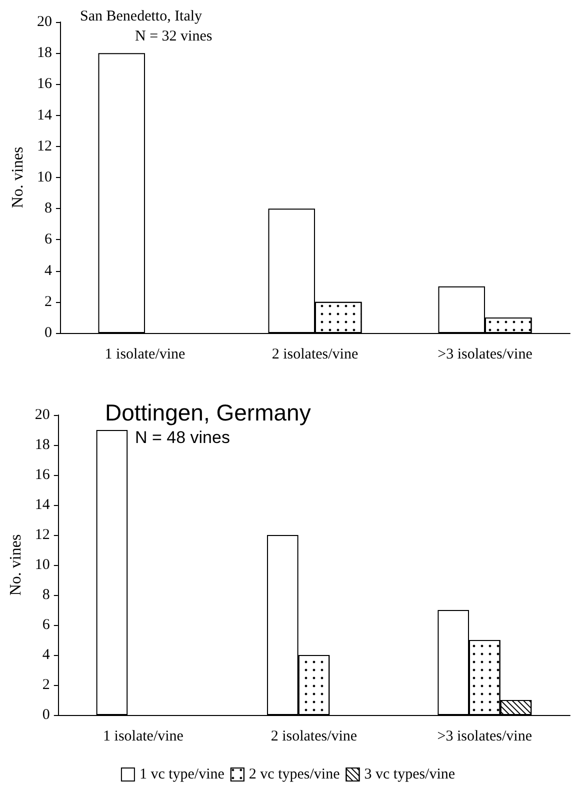 This screenshot has width=576, height=791. Describe the element at coordinates (182, 437) in the screenshot. I see `text: N = 48 vines` at that location.